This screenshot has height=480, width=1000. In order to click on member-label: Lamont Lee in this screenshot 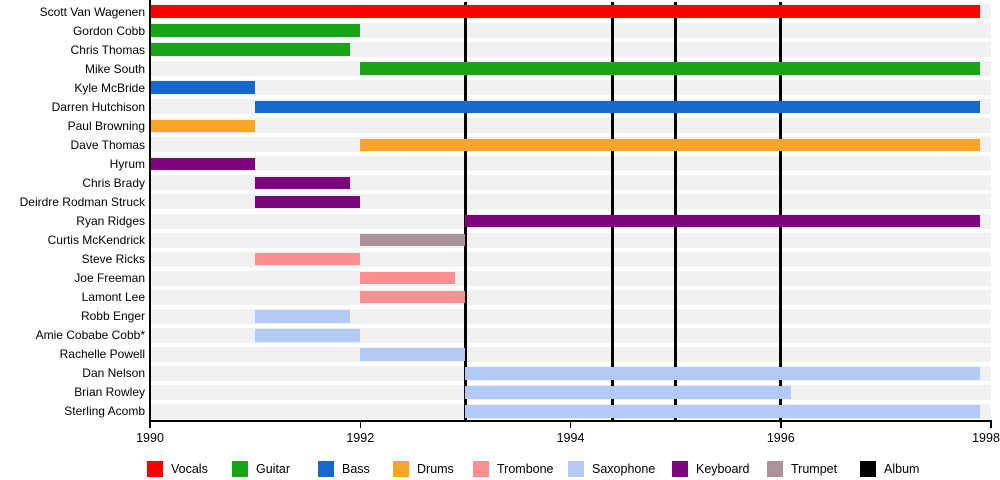, I will do `click(113, 297)`.